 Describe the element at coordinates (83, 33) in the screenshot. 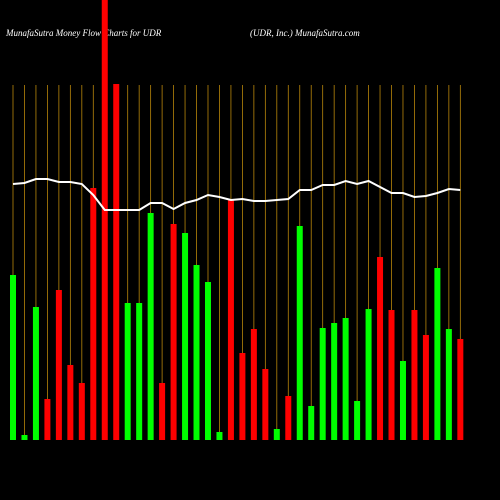

I see `chart-title: MunafaSutra Money Flow Charts for UDR` at that location.